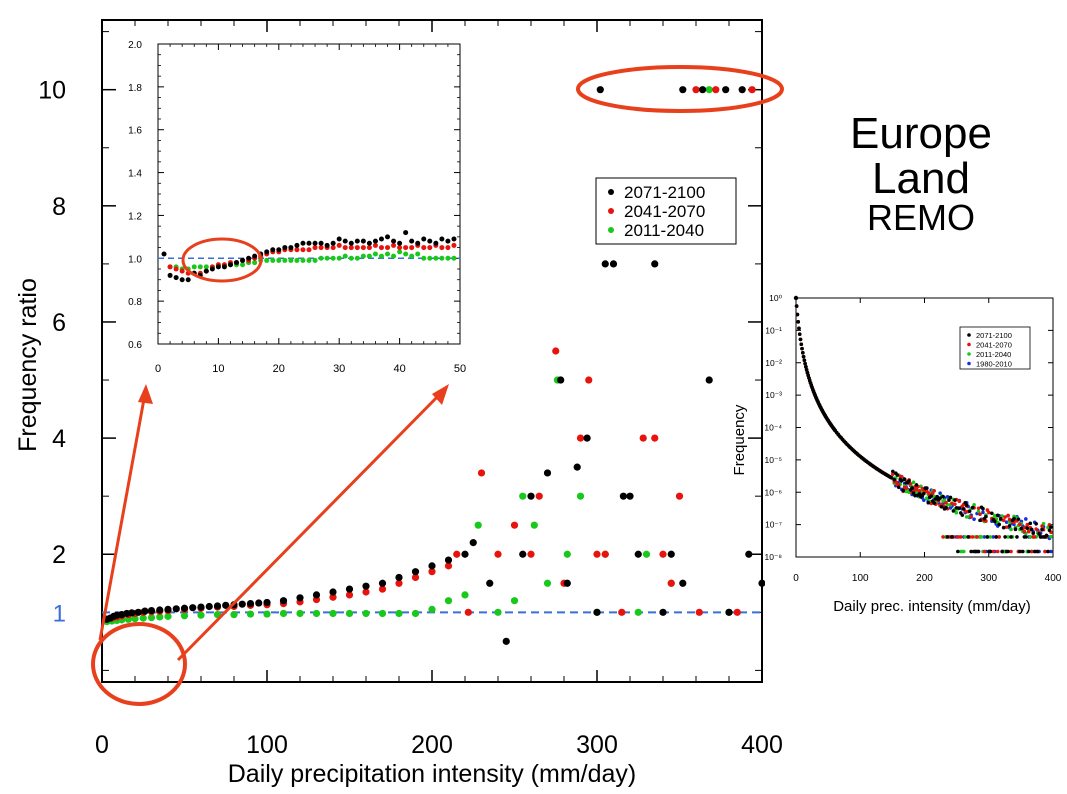  Describe the element at coordinates (1051, 536) in the screenshot. I see `frequency-point-2011-2040` at that location.